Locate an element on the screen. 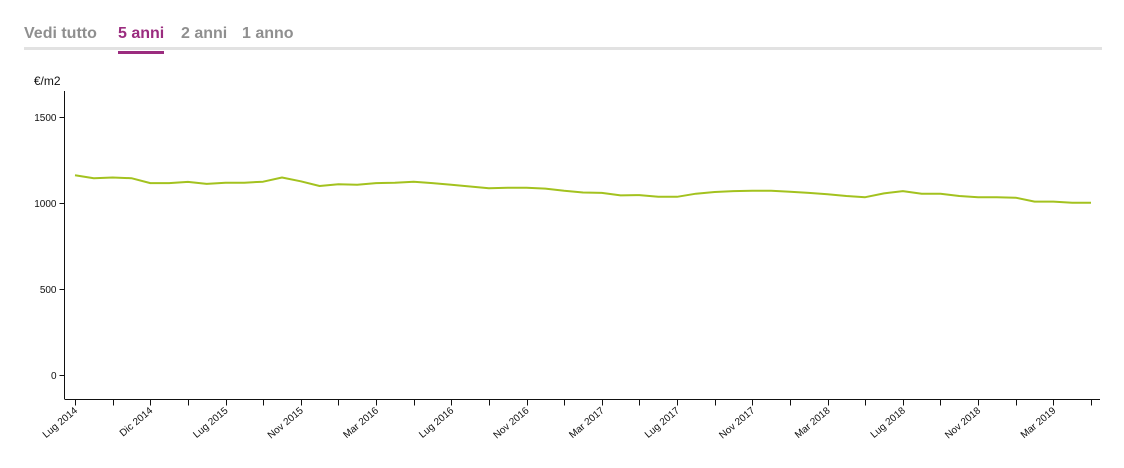 Image resolution: width=1124 pixels, height=468 pixels. x-tick-label: Dic 2014 is located at coordinates (137, 422).